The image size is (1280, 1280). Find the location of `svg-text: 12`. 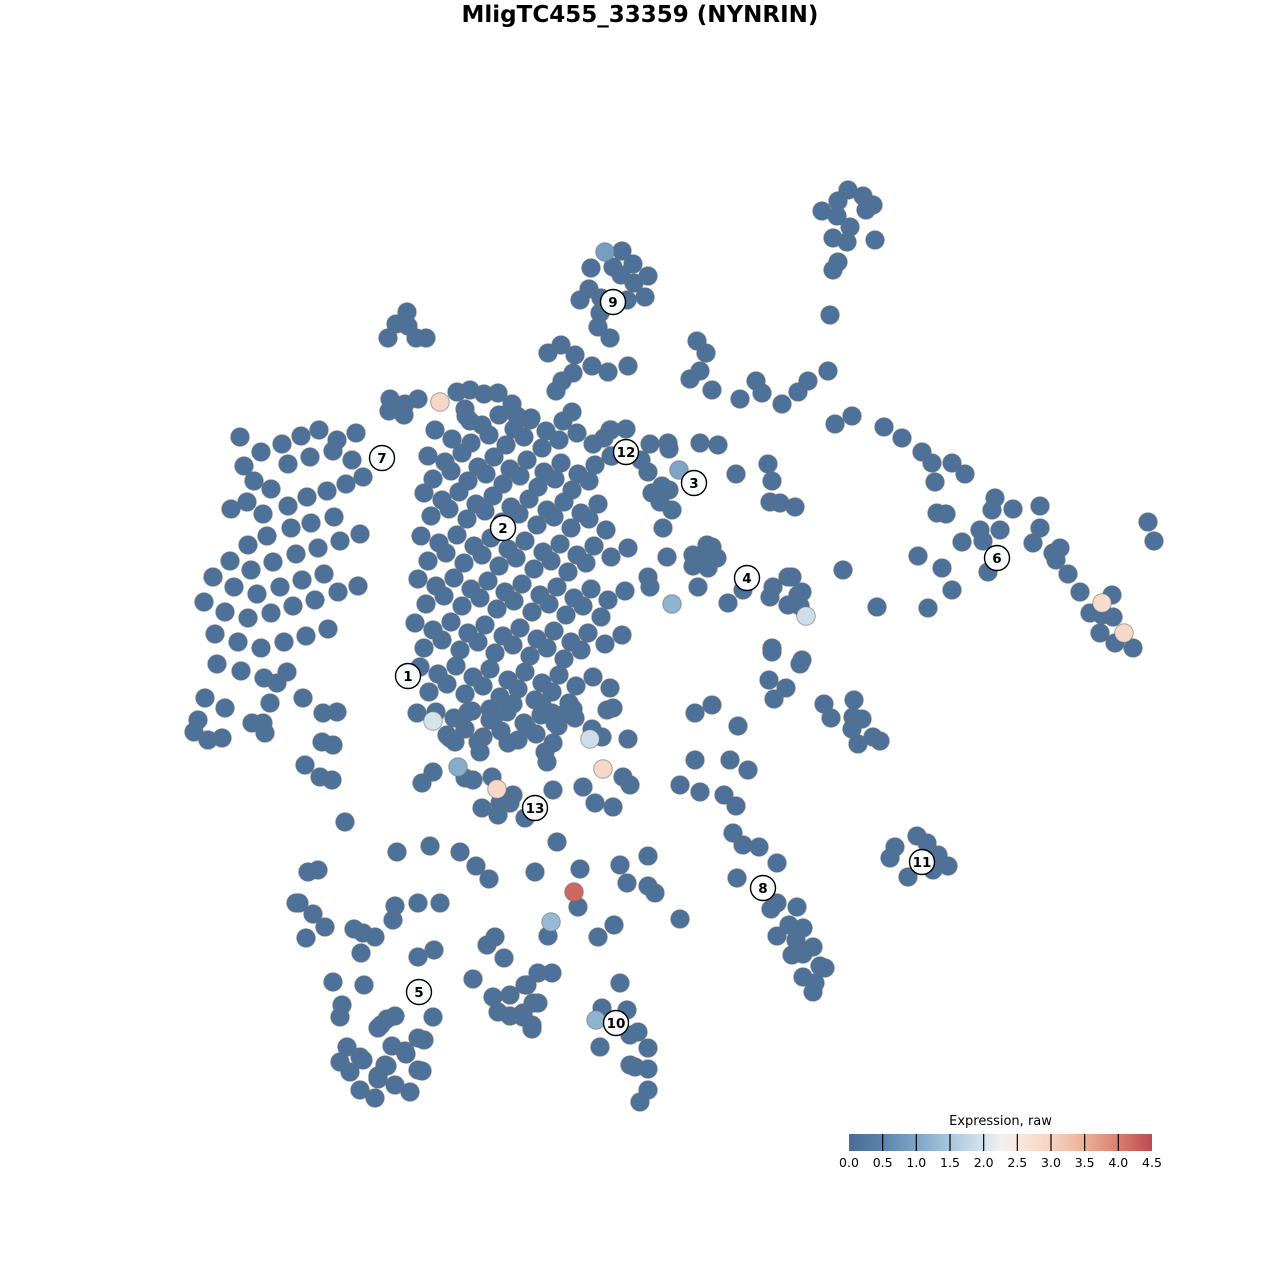

svg-text: 12 is located at coordinates (626, 453).